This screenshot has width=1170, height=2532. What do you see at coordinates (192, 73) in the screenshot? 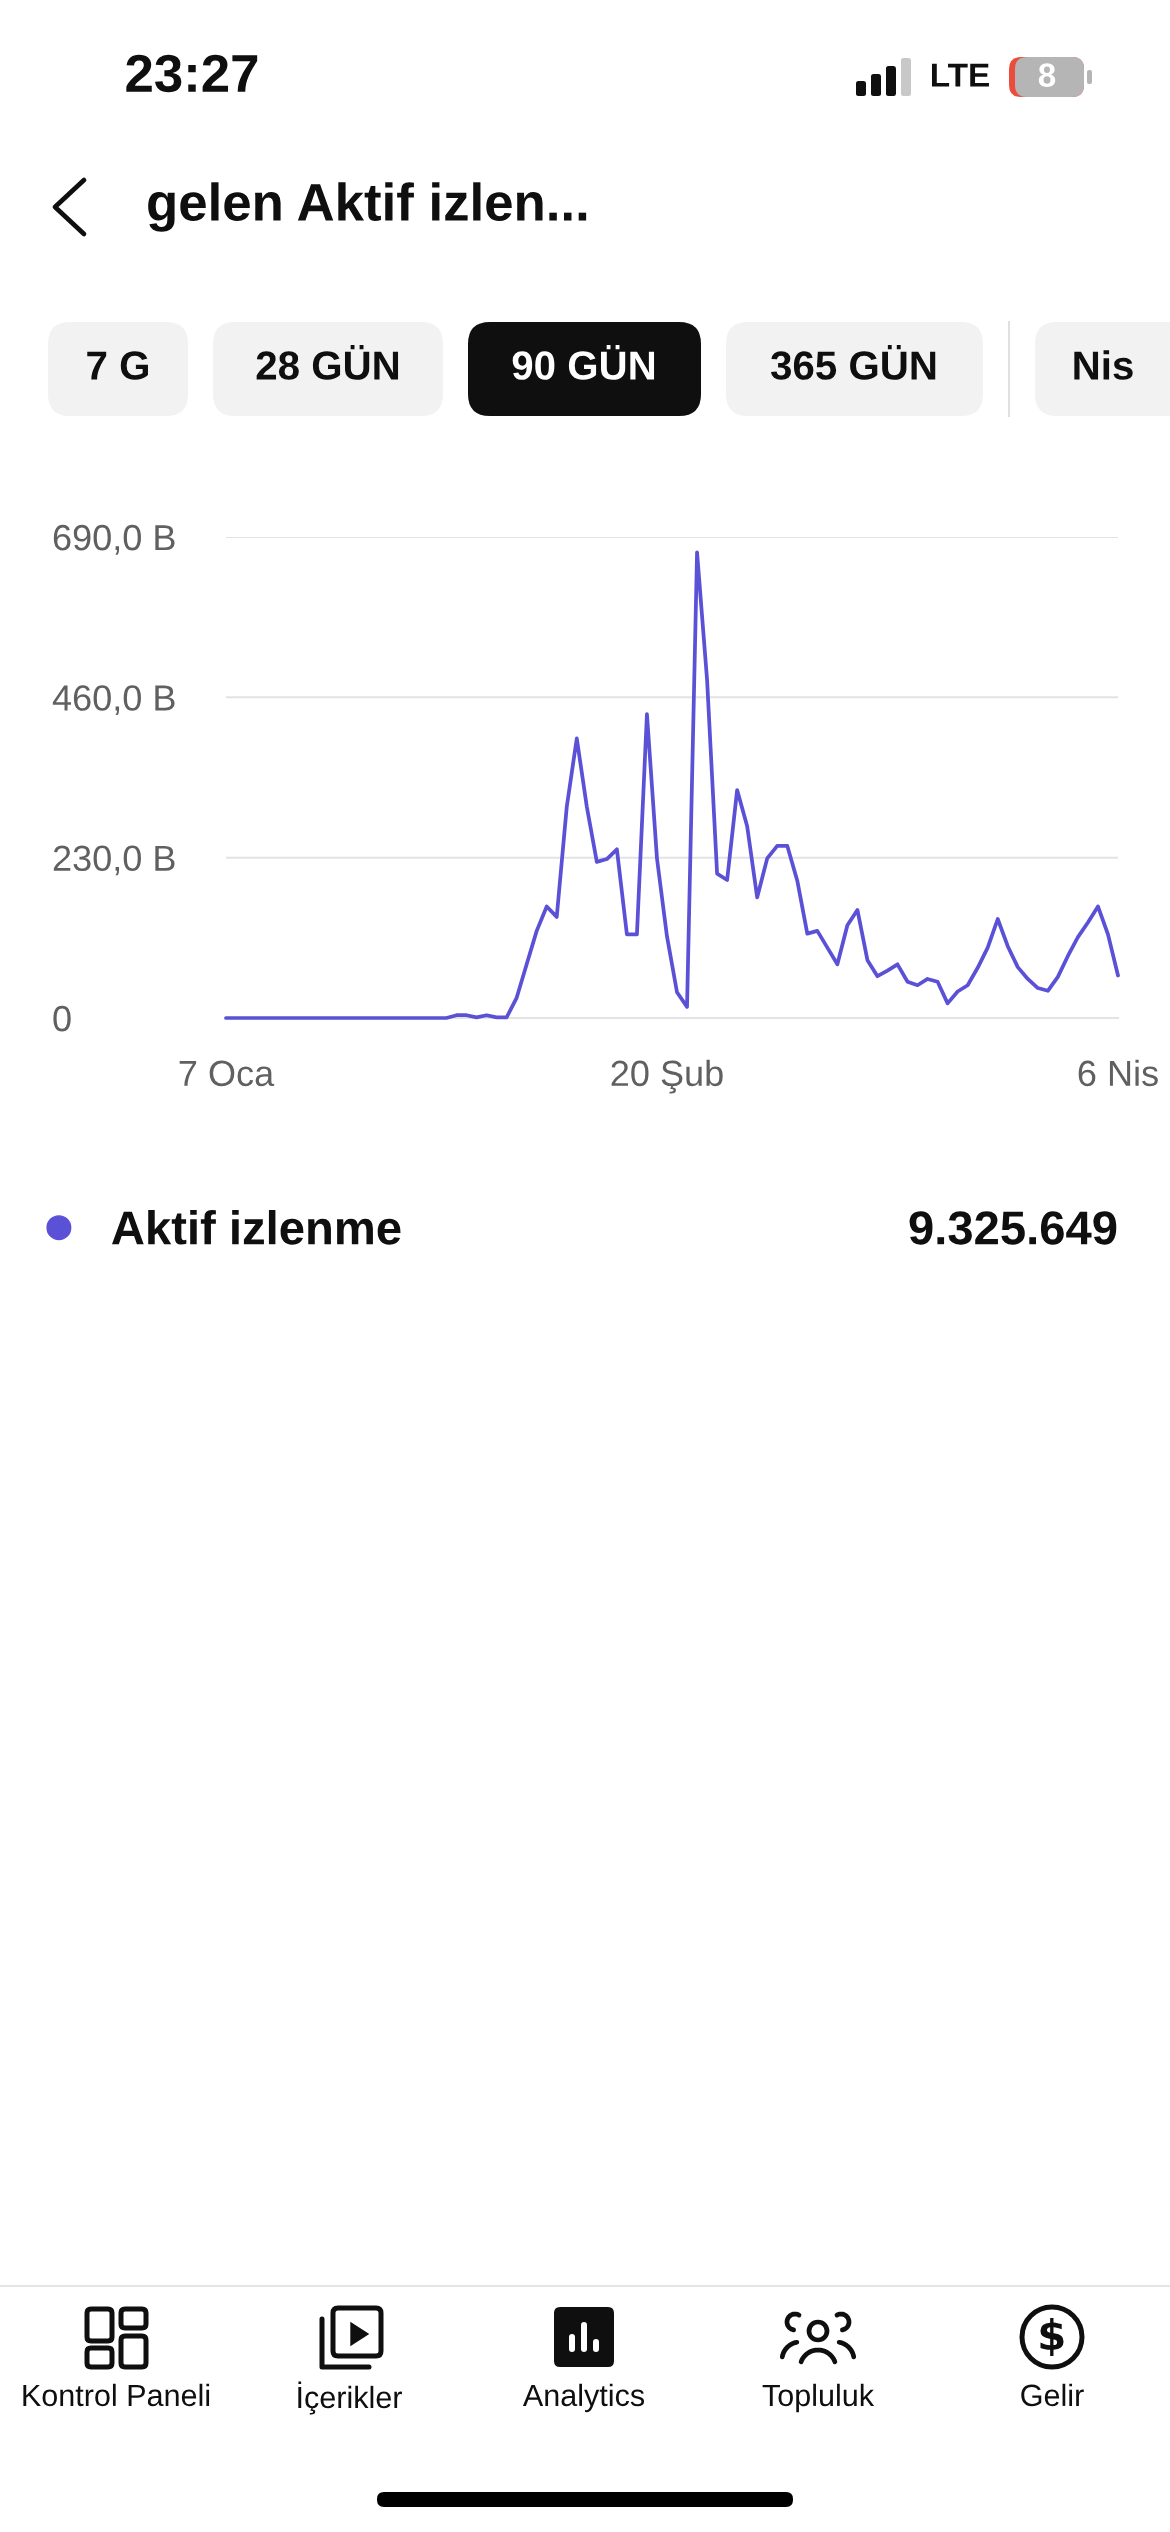
I see `text: 23:27` at bounding box center [192, 73].